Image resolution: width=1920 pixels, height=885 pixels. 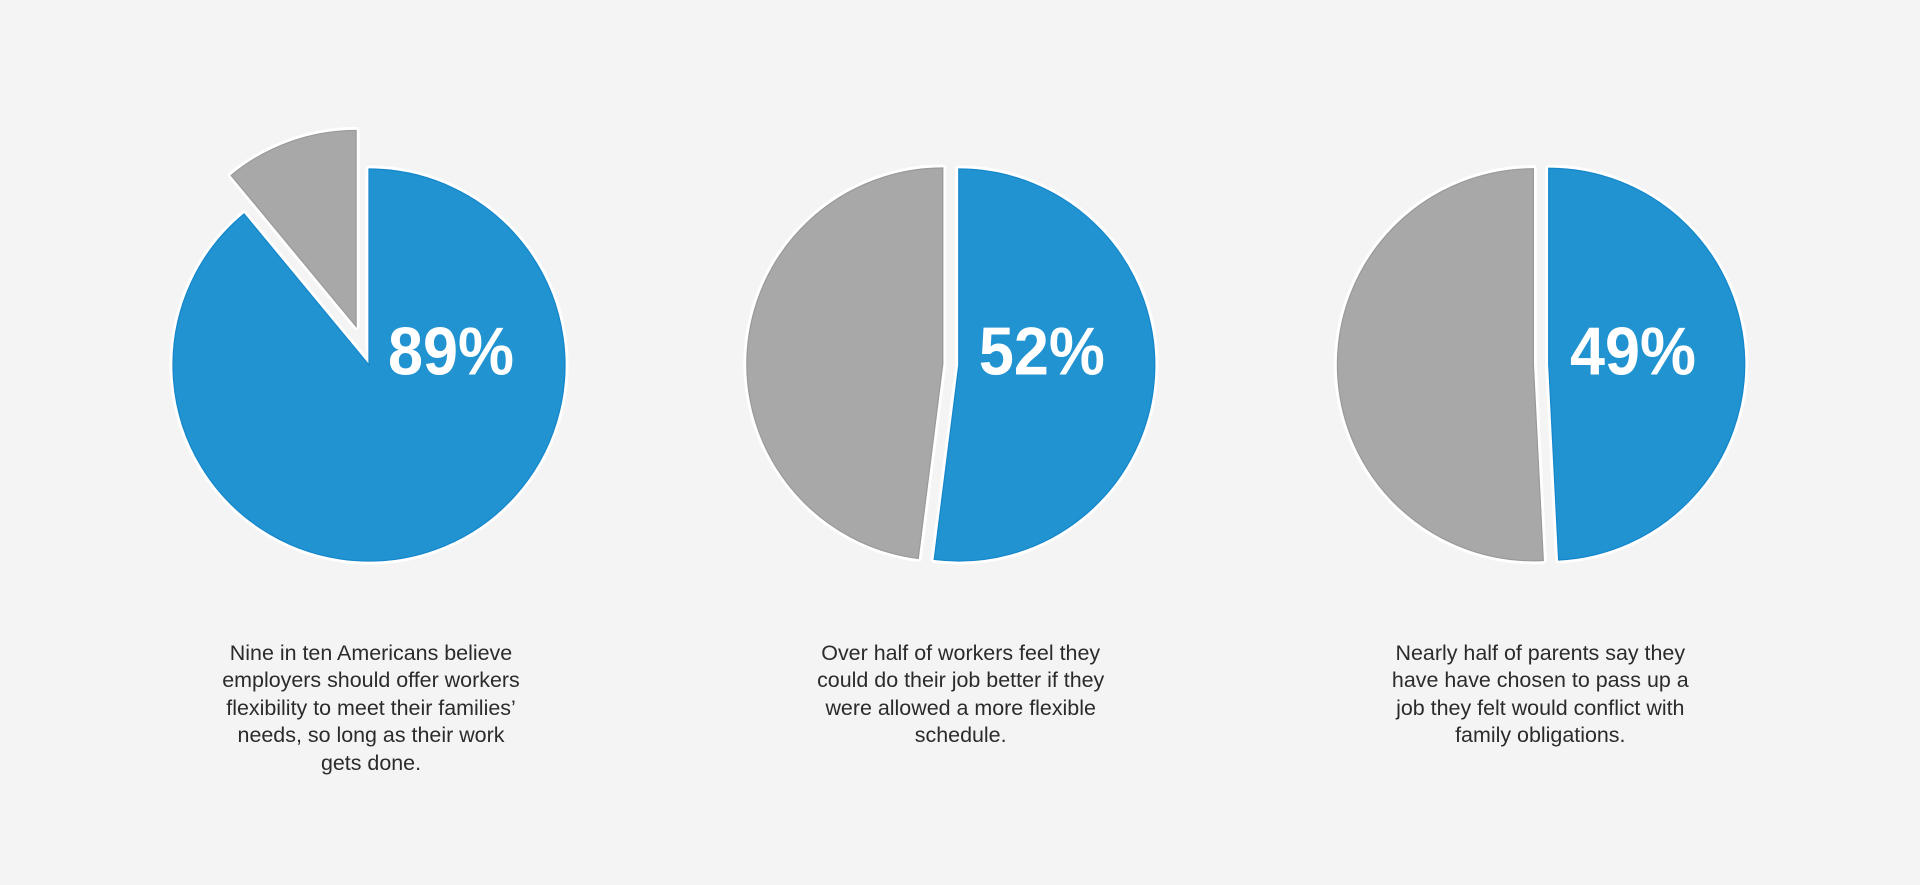 I want to click on svg-text: 49%, so click(x=1633, y=352).